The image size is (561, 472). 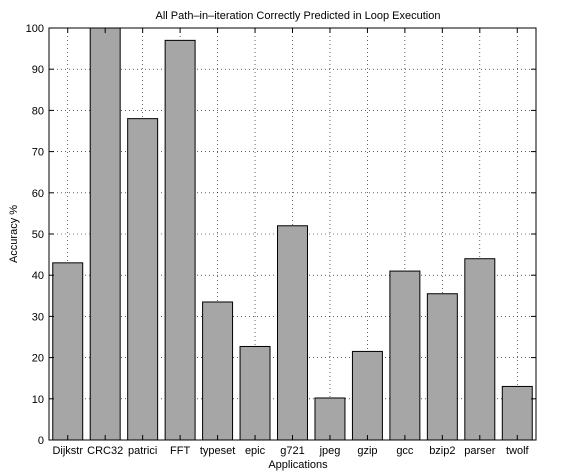 What do you see at coordinates (38, 235) in the screenshot?
I see `y-tick-label: 50` at bounding box center [38, 235].